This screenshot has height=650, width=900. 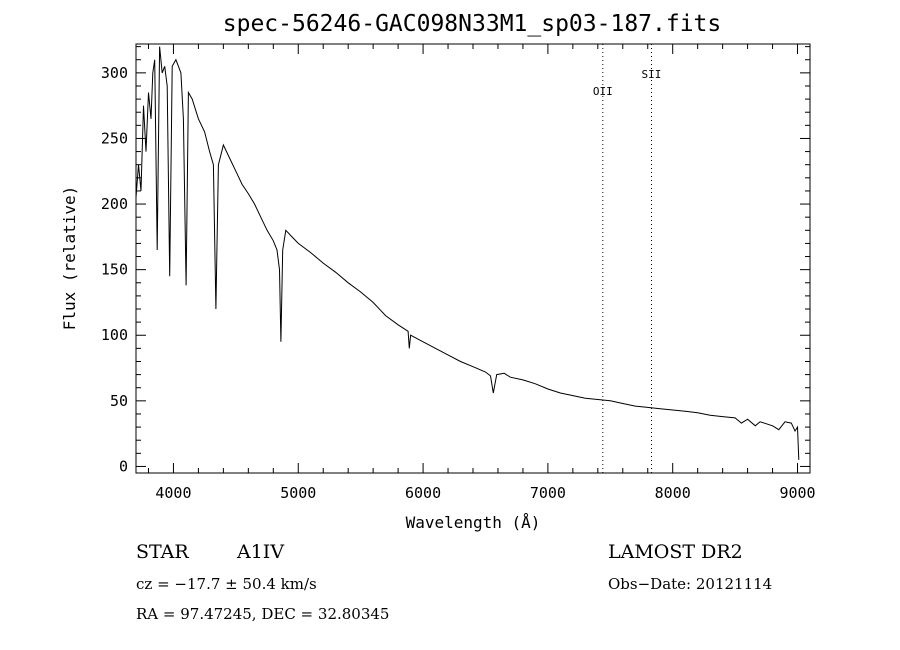 I want to click on line-annotations: OII SII, so click(x=627, y=83).